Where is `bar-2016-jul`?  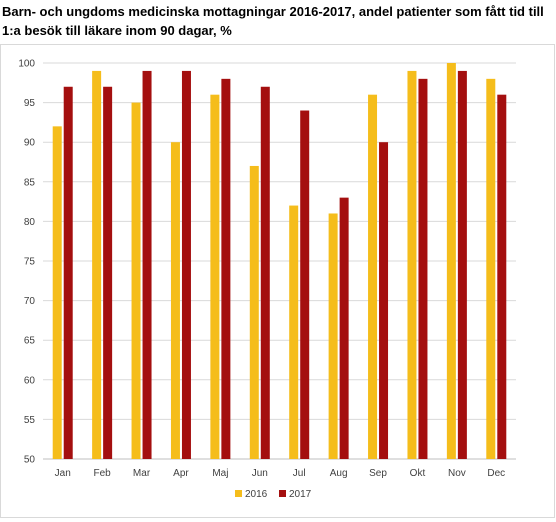
bar-2016-jul is located at coordinates (294, 332).